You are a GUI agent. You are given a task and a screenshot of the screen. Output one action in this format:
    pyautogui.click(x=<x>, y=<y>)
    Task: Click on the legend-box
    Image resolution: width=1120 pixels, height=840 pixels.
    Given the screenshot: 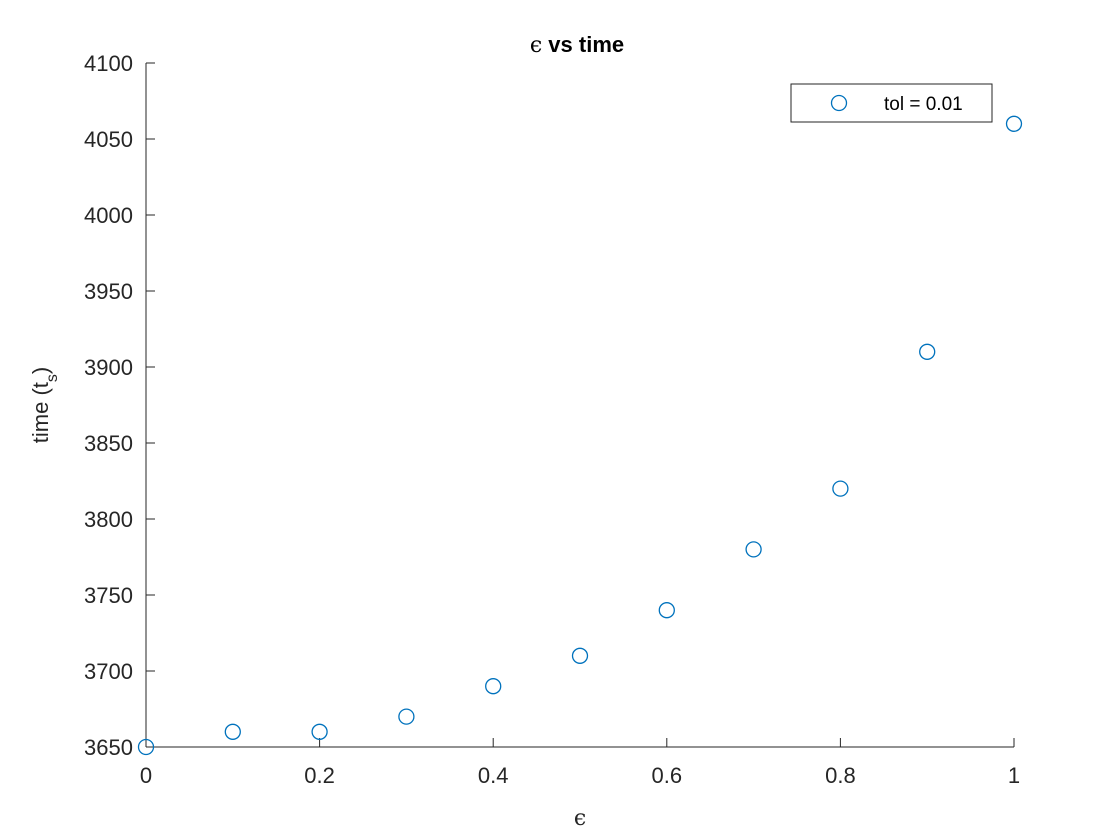 What is the action you would take?
    pyautogui.click(x=891, y=103)
    